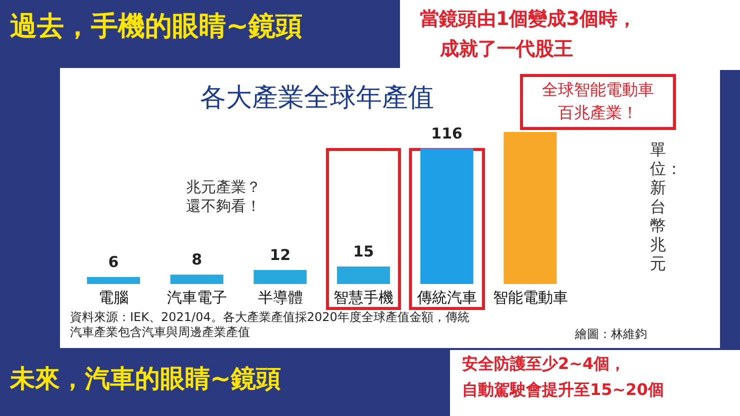 This screenshot has width=740, height=416. Describe the element at coordinates (611, 334) in the screenshot. I see `text: 繪圖：林維鈞` at that location.